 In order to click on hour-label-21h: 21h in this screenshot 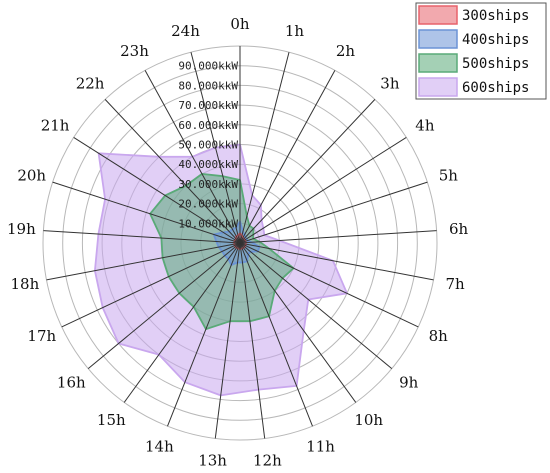, I will do `click(55, 126)`.